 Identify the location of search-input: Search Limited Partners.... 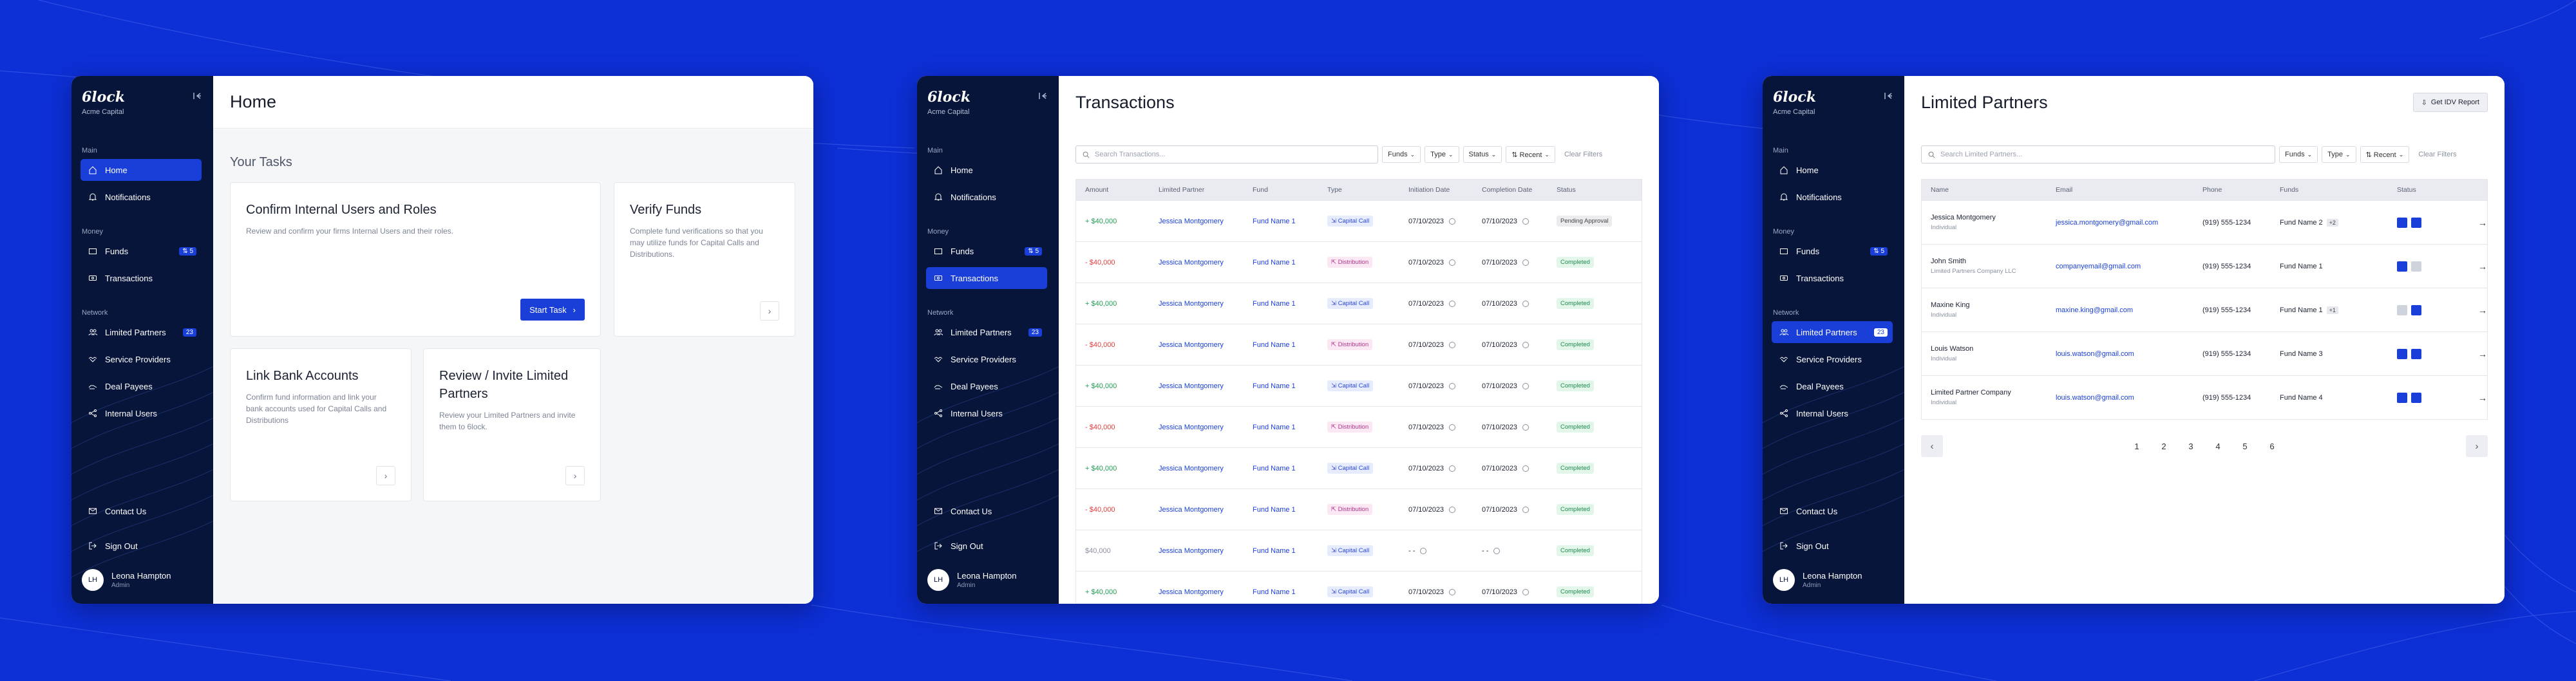
(2098, 154).